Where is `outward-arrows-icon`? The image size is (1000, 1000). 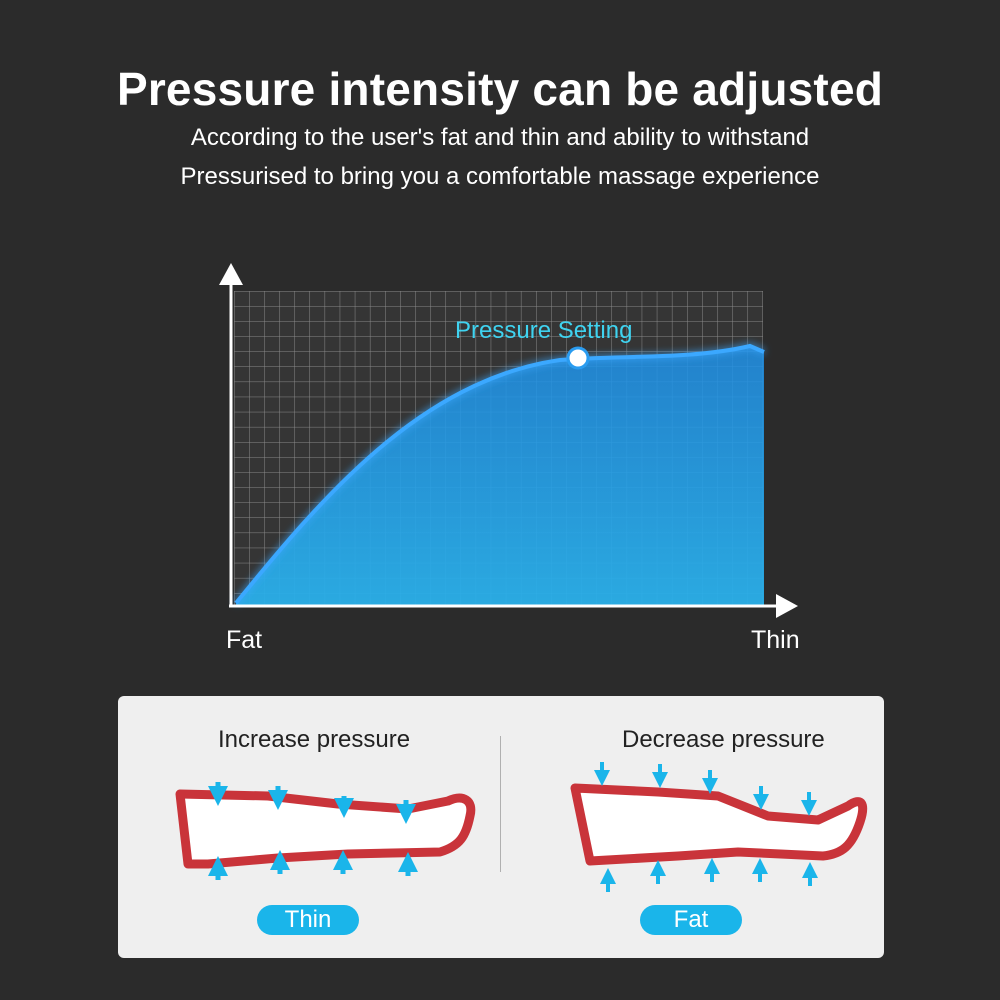 outward-arrows-icon is located at coordinates (706, 827).